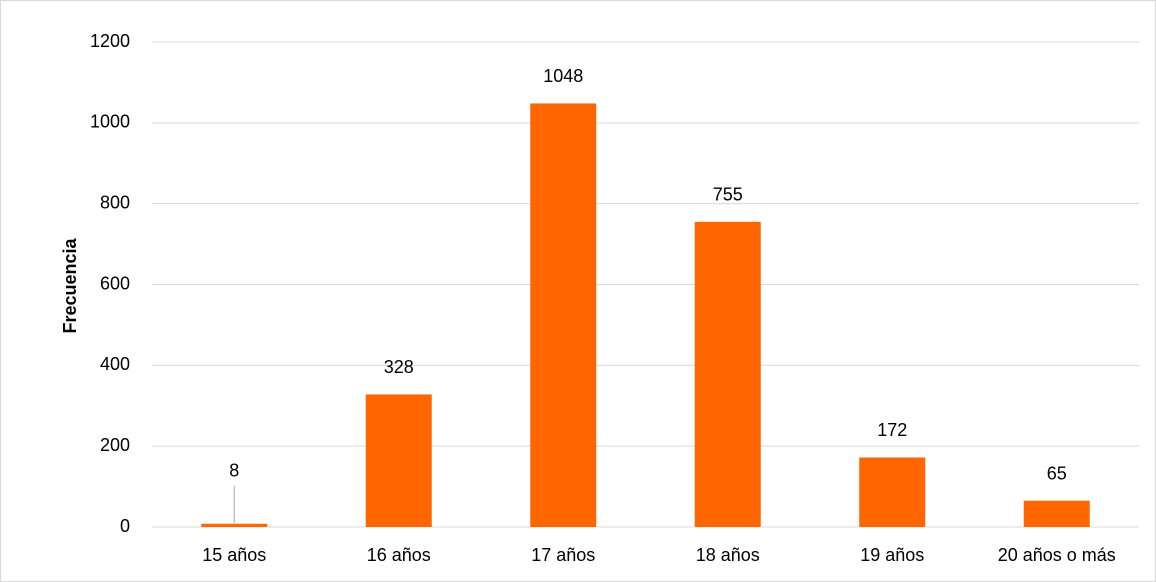 The image size is (1156, 582). What do you see at coordinates (110, 122) in the screenshot?
I see `y-tick-label: 1000` at bounding box center [110, 122].